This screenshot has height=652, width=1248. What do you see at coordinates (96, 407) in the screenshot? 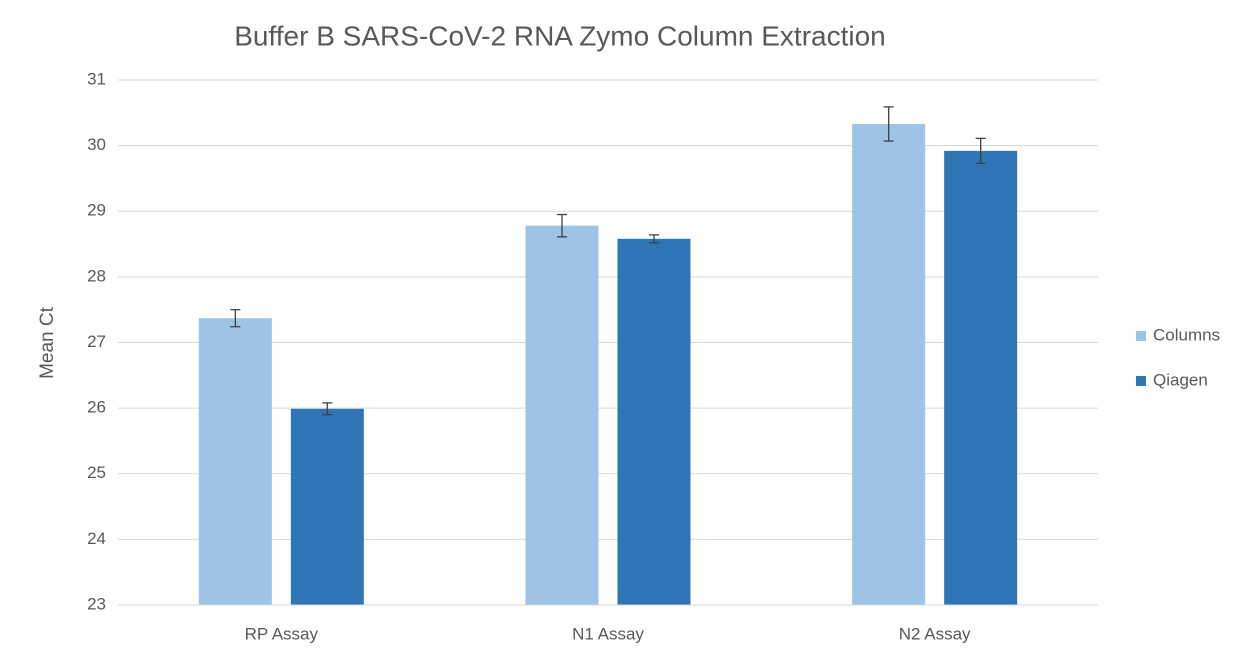
I see `y-tick-label: 26` at bounding box center [96, 407].